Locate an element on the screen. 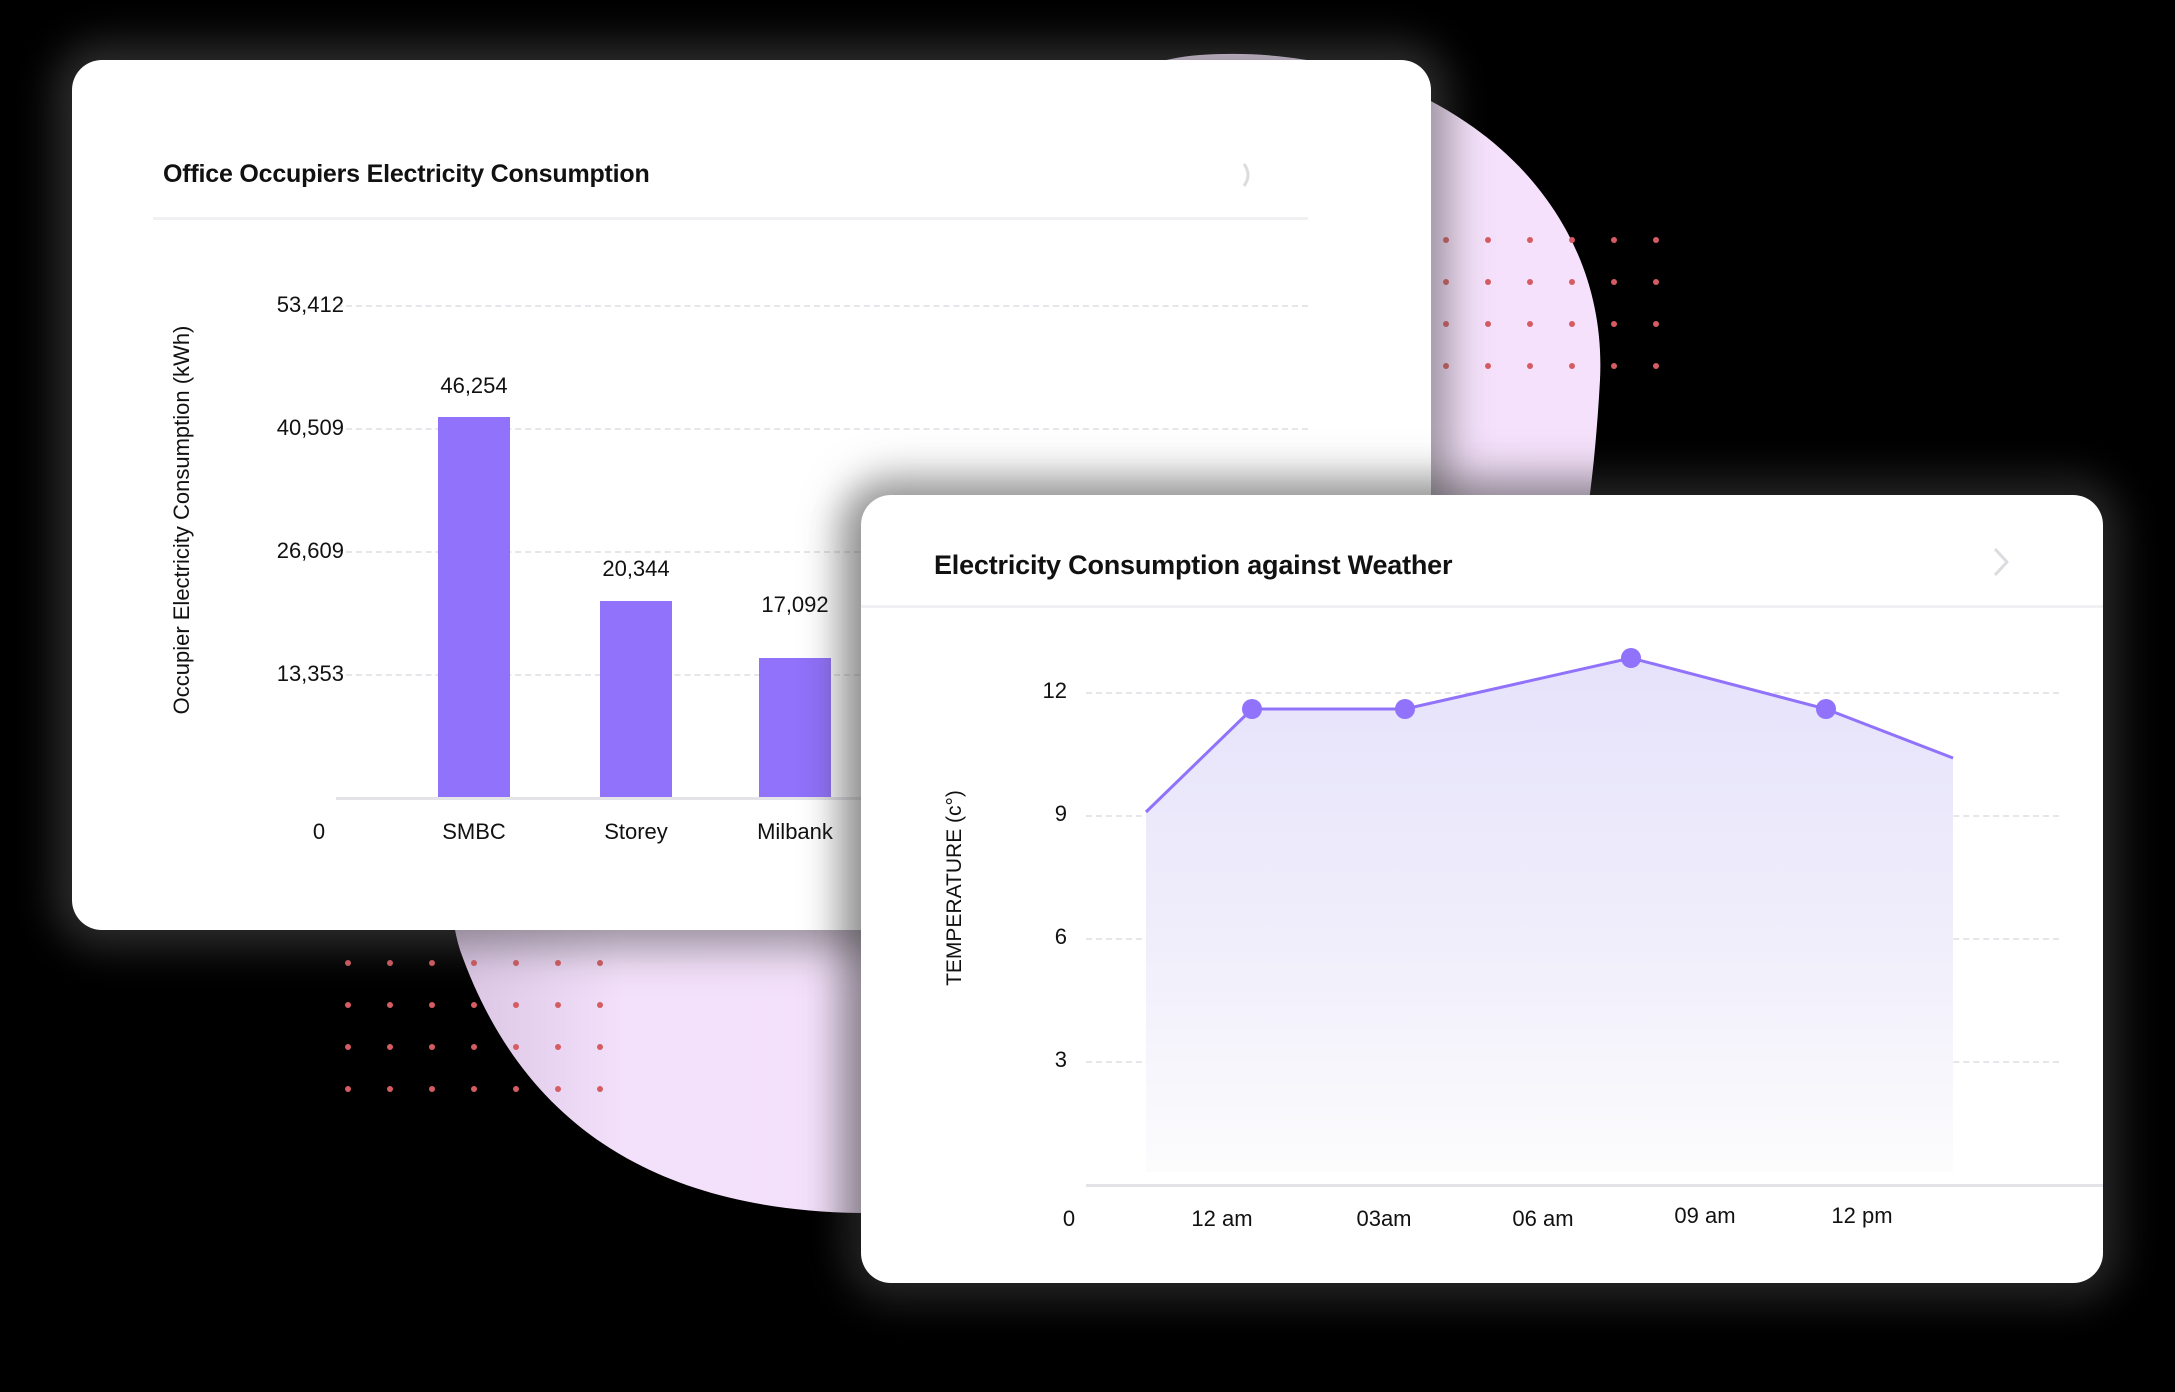  y-tick: 53,412 is located at coordinates (310, 304).